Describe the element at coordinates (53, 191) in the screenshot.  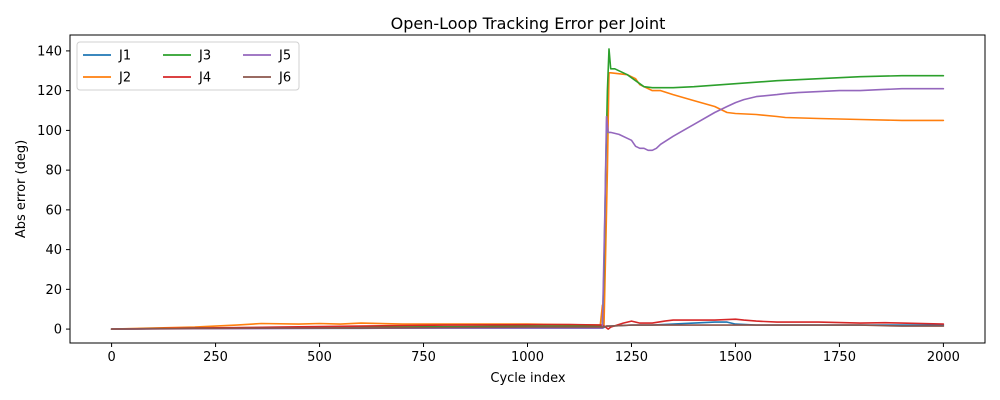
I see `y-axis-ticks: 0 20 40 60 80 100 120 140` at that location.